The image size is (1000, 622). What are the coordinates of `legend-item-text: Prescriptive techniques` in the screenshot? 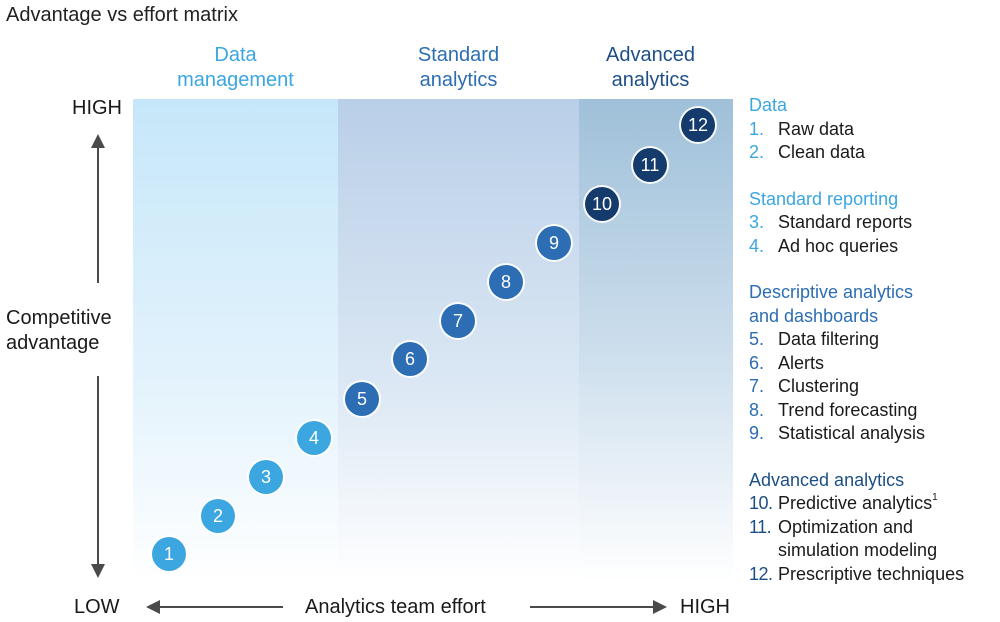 It's located at (871, 573).